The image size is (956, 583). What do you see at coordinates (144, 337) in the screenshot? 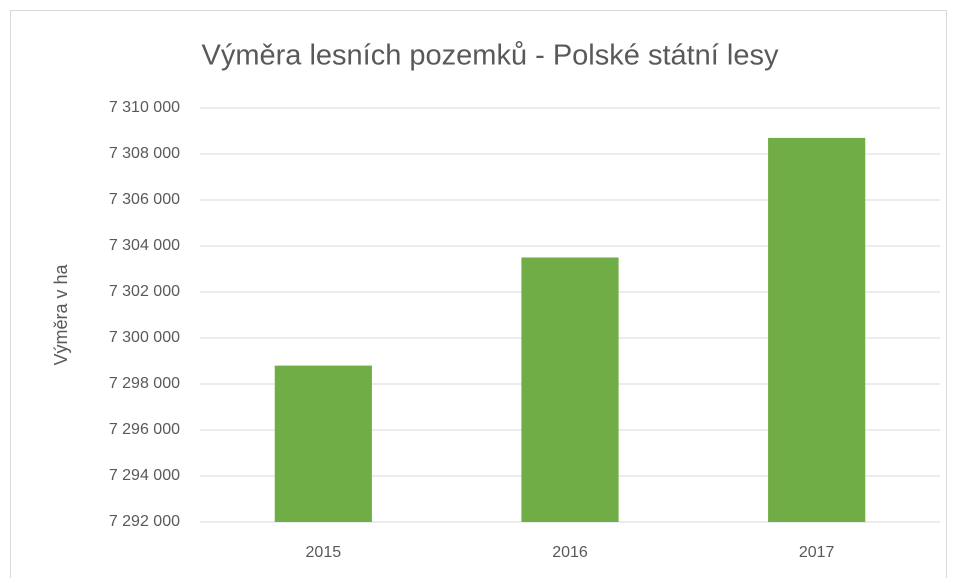
I see `y-tick-label: 7 300 000` at bounding box center [144, 337].